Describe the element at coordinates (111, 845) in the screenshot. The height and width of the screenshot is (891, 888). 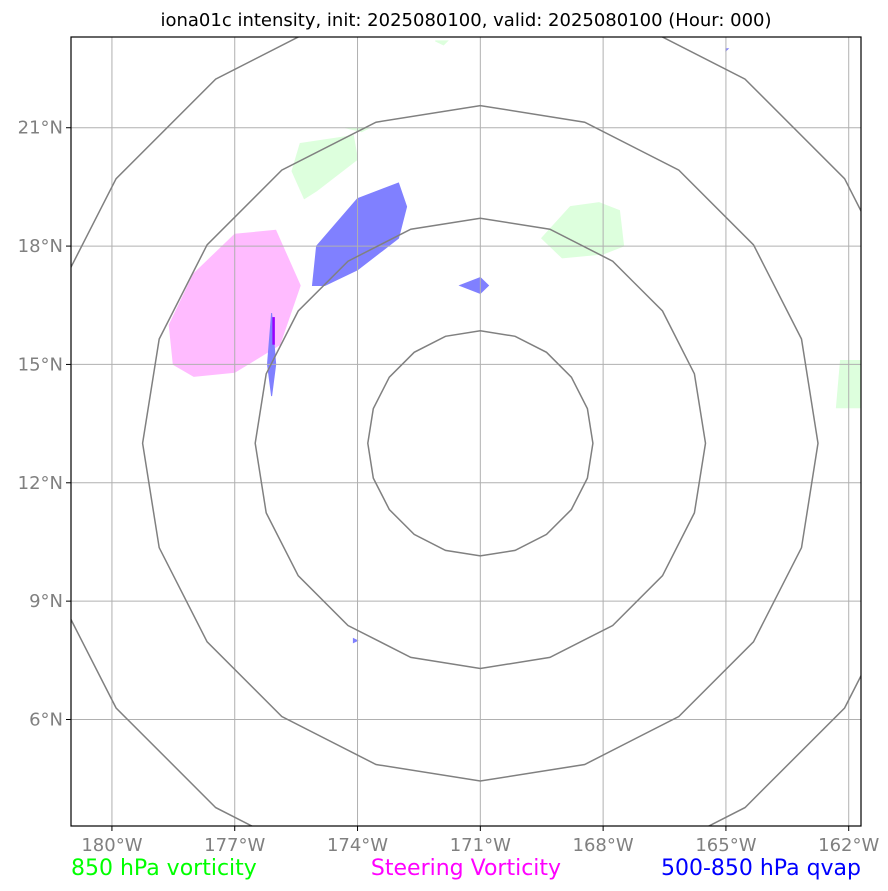
I see `tick-label-lon: 180°W` at that location.